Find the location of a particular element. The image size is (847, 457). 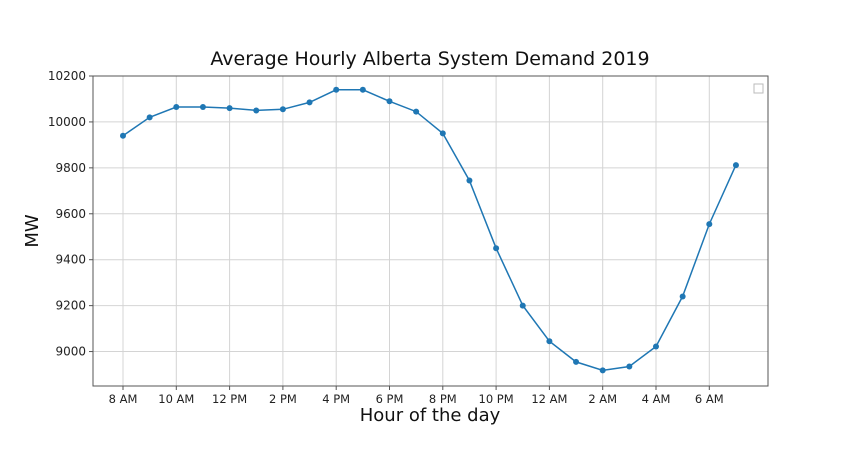

y-tick-label: 10000 is located at coordinates (67, 122).